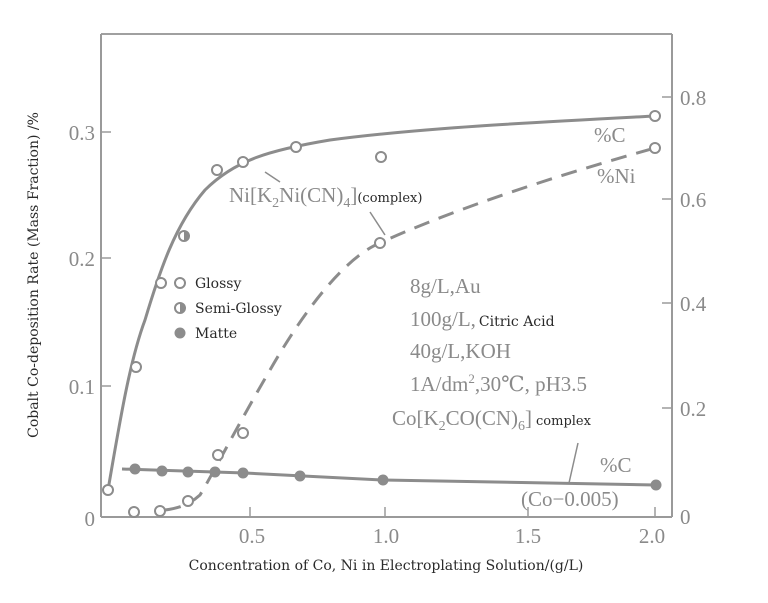 The image size is (768, 603). Describe the element at coordinates (452, 527) in the screenshot. I see `x-axis: 0.5 1.0 1.5 2.0` at that location.